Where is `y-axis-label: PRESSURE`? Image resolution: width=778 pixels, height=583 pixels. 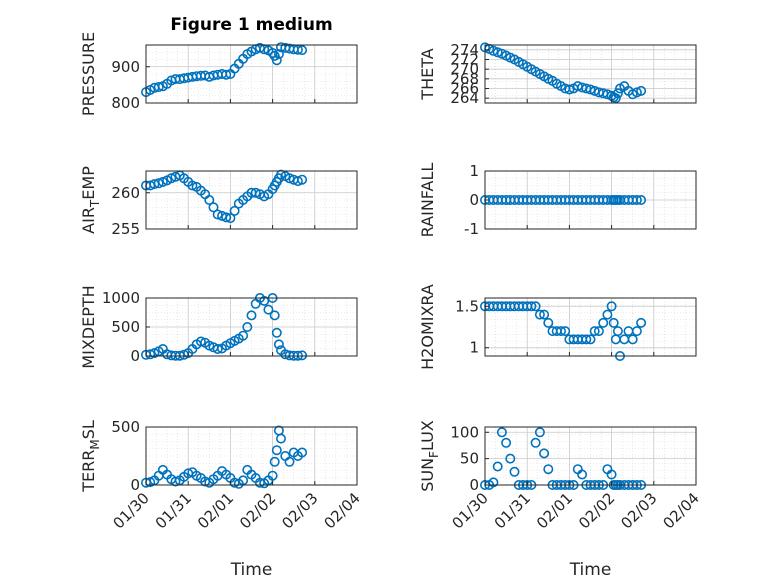
y-axis-label: PRESSURE is located at coordinates (88, 74).